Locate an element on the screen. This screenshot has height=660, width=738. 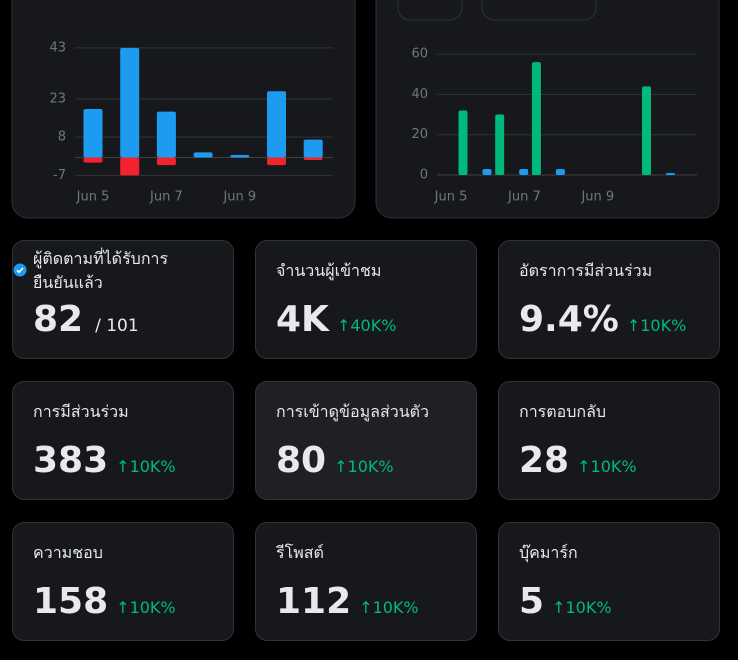
stat-row: 28 ↑10K% is located at coordinates (578, 460).